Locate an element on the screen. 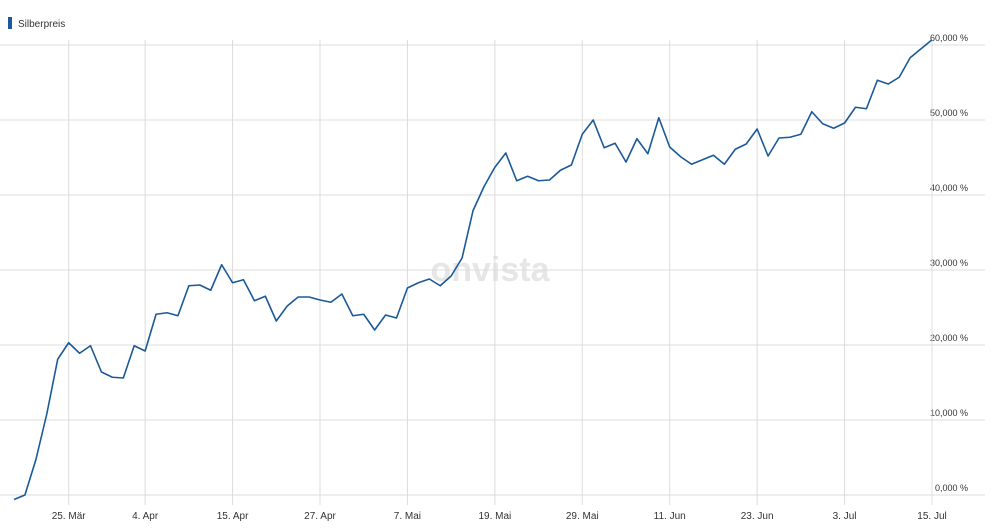 This screenshot has width=1001, height=528. x-tick-label: 7. Mai is located at coordinates (407, 516).